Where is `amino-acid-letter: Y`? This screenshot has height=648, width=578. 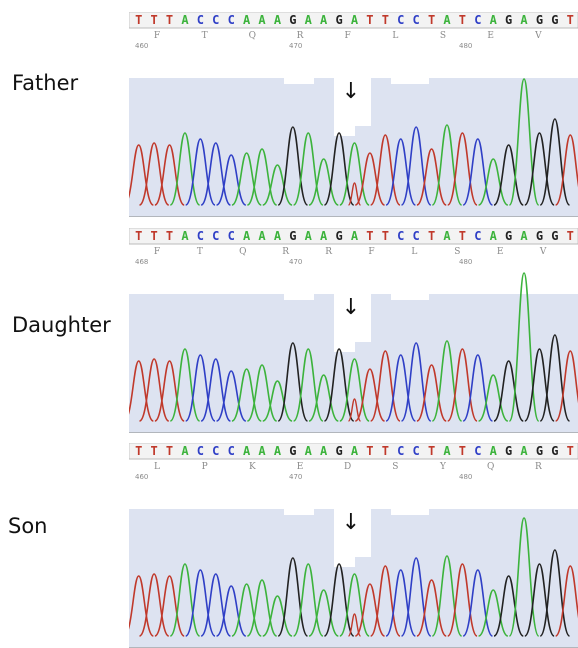 amino-acid-letter: Y is located at coordinates (443, 467).